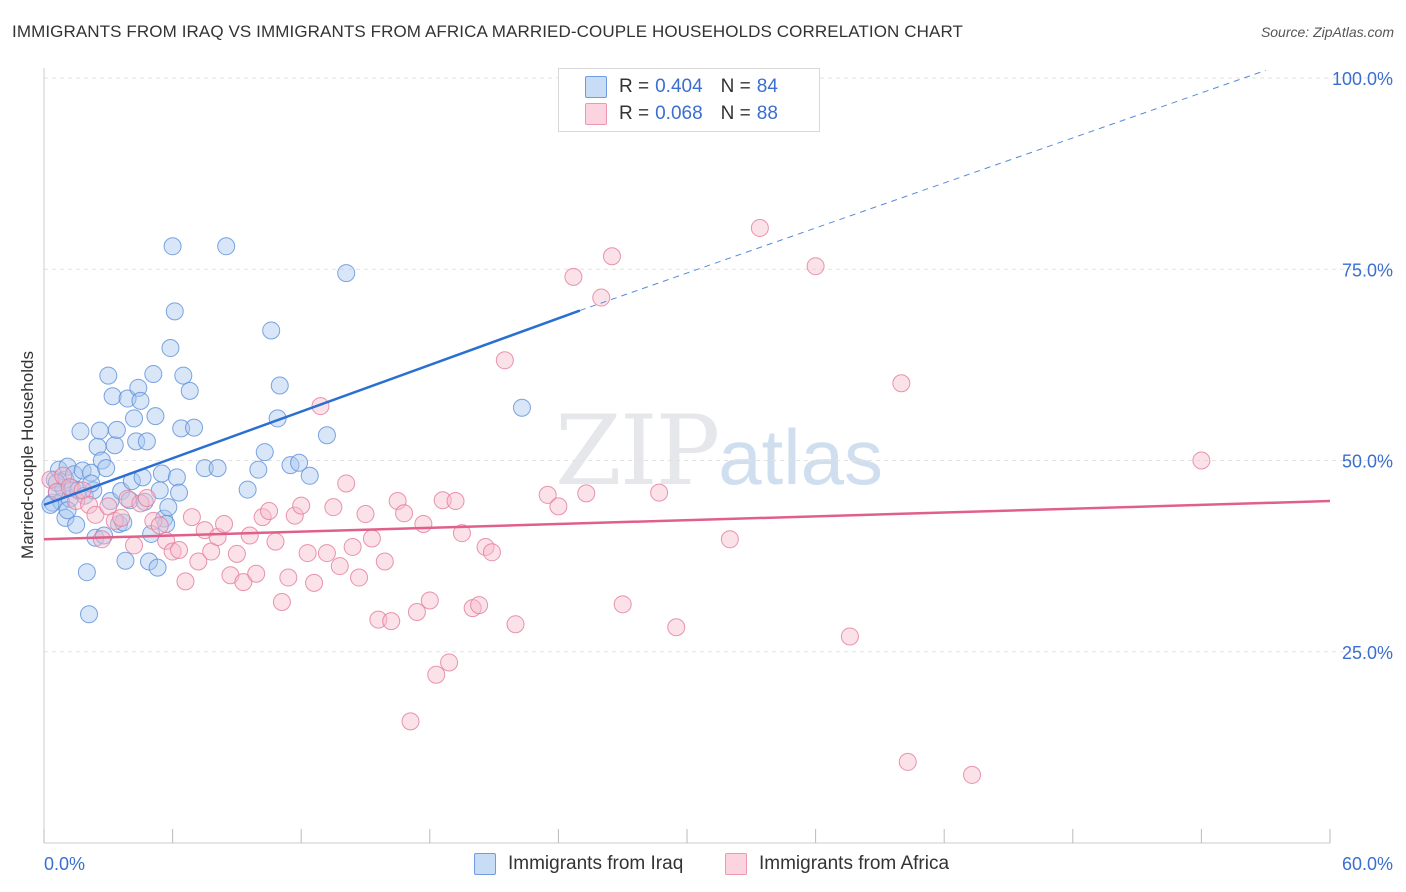 This screenshot has height=892, width=1406. I want to click on legend-row-iraq: R = 0.404 N = 84, so click(681, 87).